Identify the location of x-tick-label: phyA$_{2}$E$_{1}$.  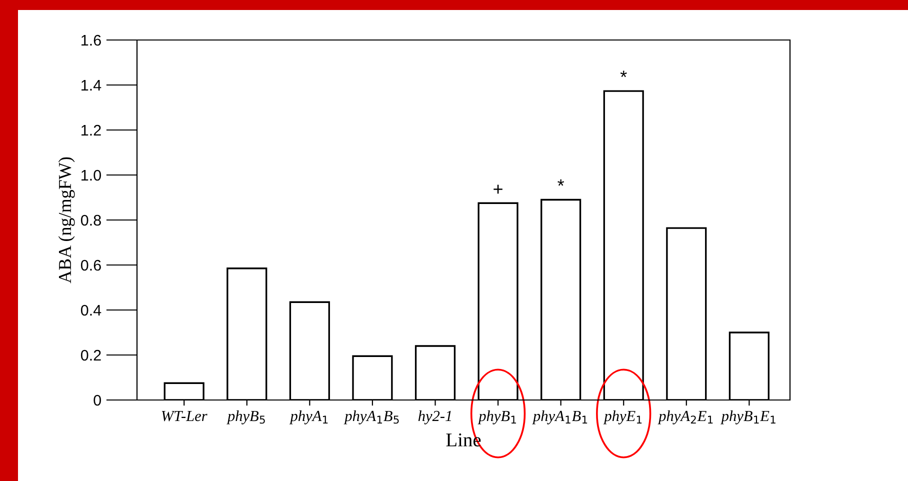
(685, 417).